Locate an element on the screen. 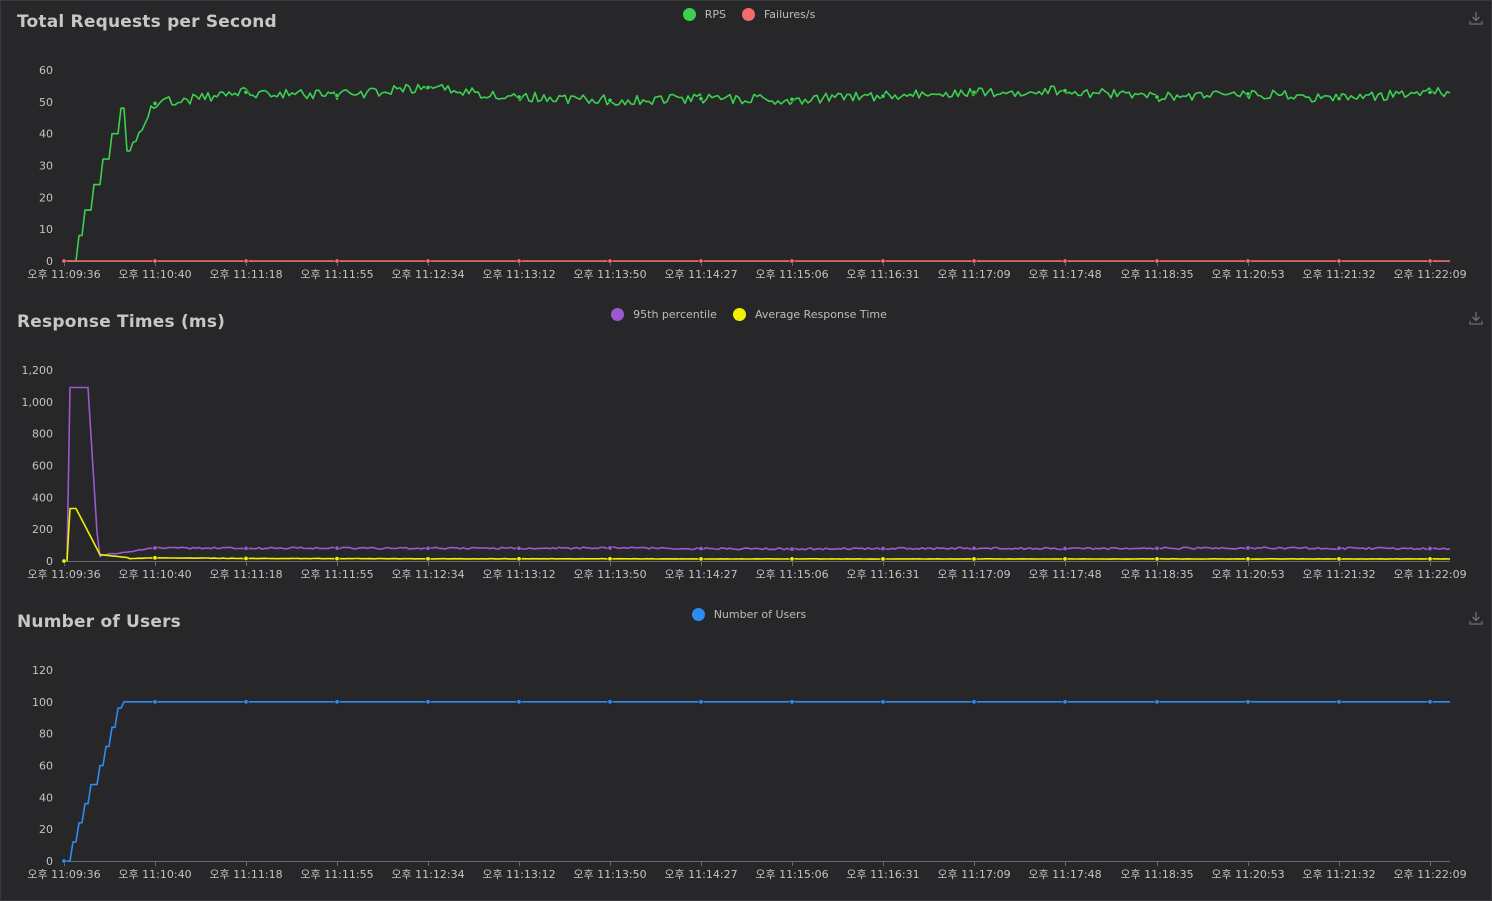  y-tick-label: 10 is located at coordinates (46, 229).